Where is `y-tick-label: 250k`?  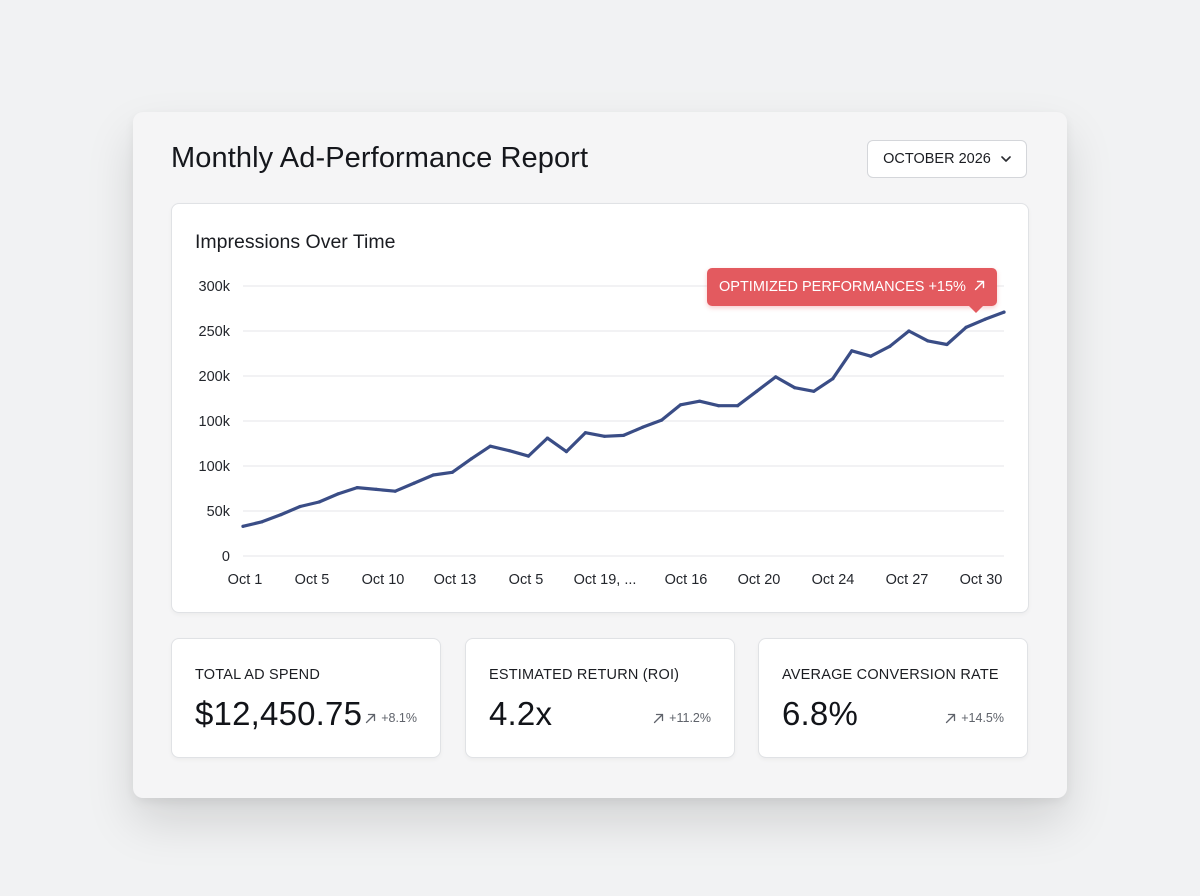
y-tick-label: 250k is located at coordinates (215, 332).